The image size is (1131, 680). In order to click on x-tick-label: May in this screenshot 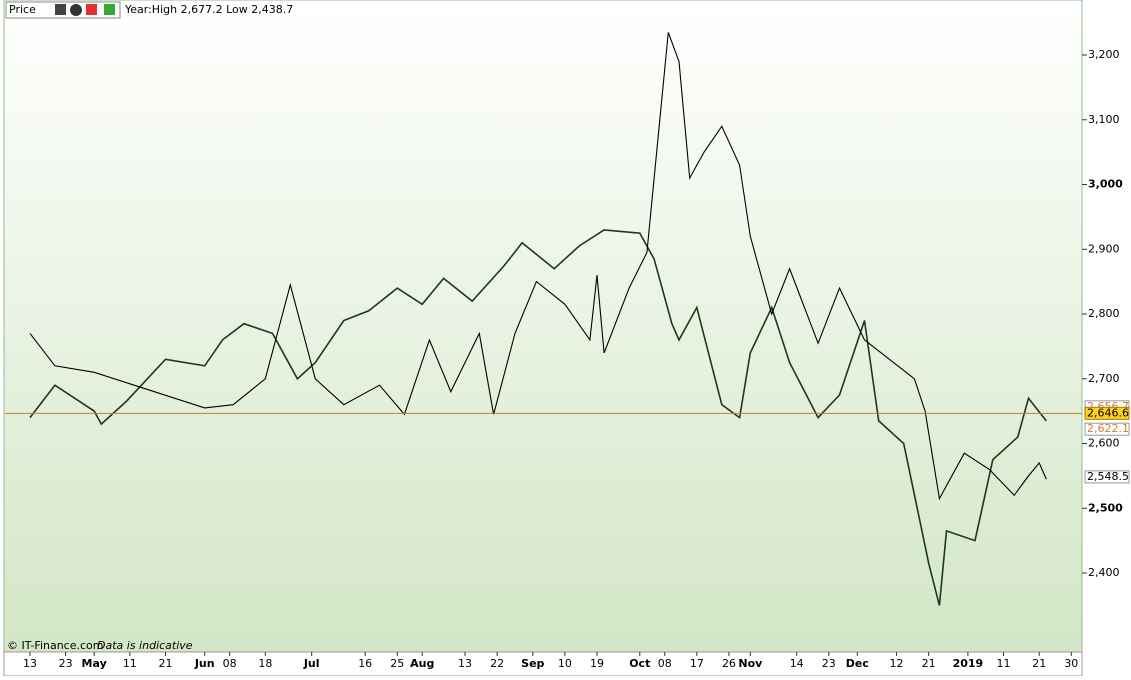, I will do `click(94, 663)`.